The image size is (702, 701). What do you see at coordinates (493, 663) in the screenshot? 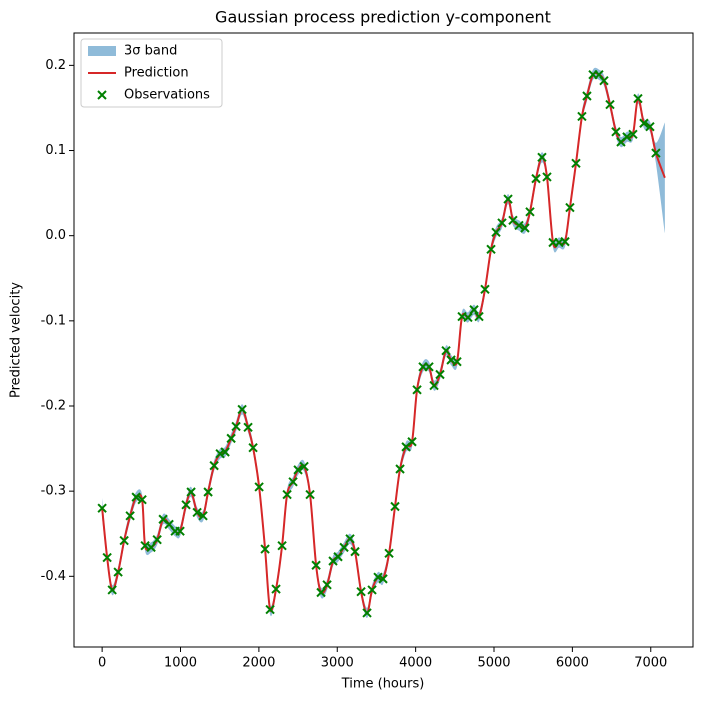
I see `x-tick-label: 5000` at bounding box center [493, 663].